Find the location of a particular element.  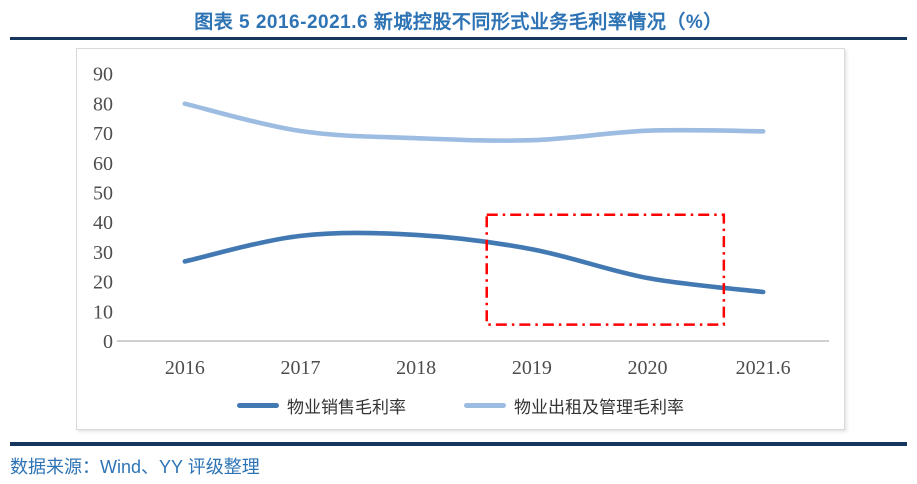

x-axis-tick-label: 2016 is located at coordinates (185, 368).